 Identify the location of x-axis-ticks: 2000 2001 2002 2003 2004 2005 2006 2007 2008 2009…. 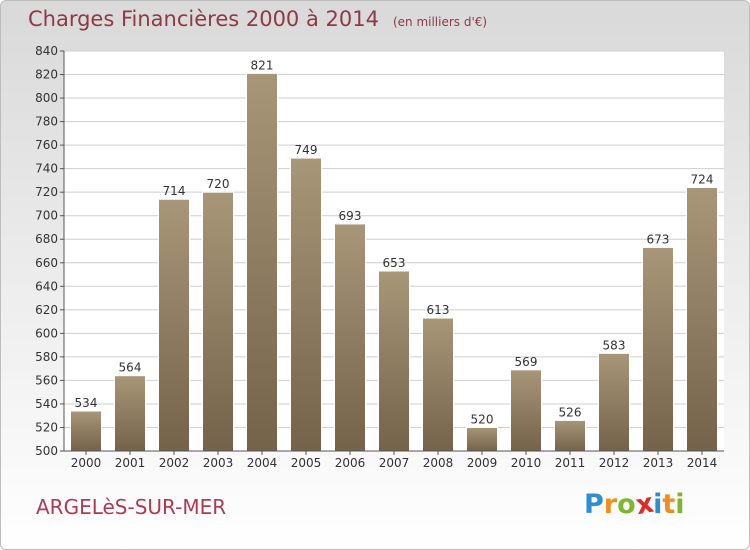
(394, 460).